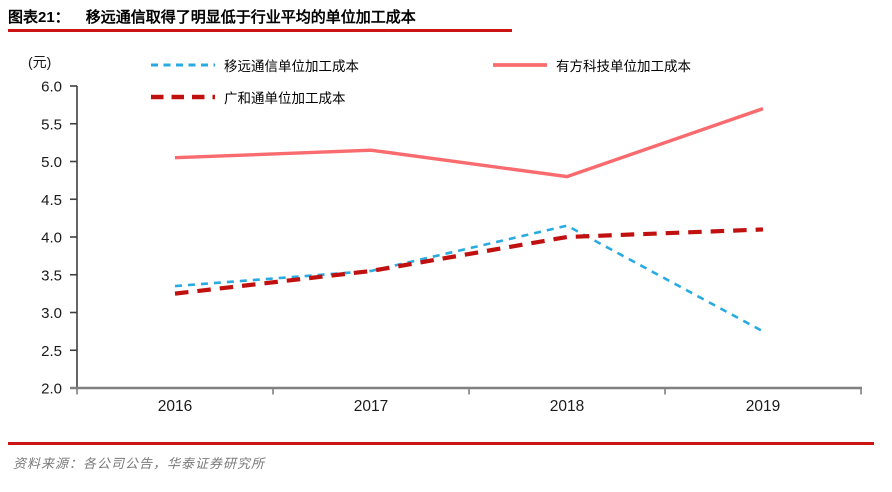 The width and height of the screenshot is (892, 492). What do you see at coordinates (40, 62) in the screenshot?
I see `y-axis-unit-label: (元)` at bounding box center [40, 62].